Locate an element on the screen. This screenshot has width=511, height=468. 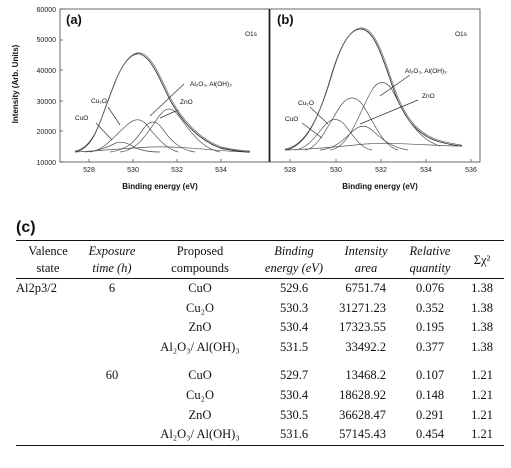
x-tick-label: 536 is located at coordinates (471, 170).